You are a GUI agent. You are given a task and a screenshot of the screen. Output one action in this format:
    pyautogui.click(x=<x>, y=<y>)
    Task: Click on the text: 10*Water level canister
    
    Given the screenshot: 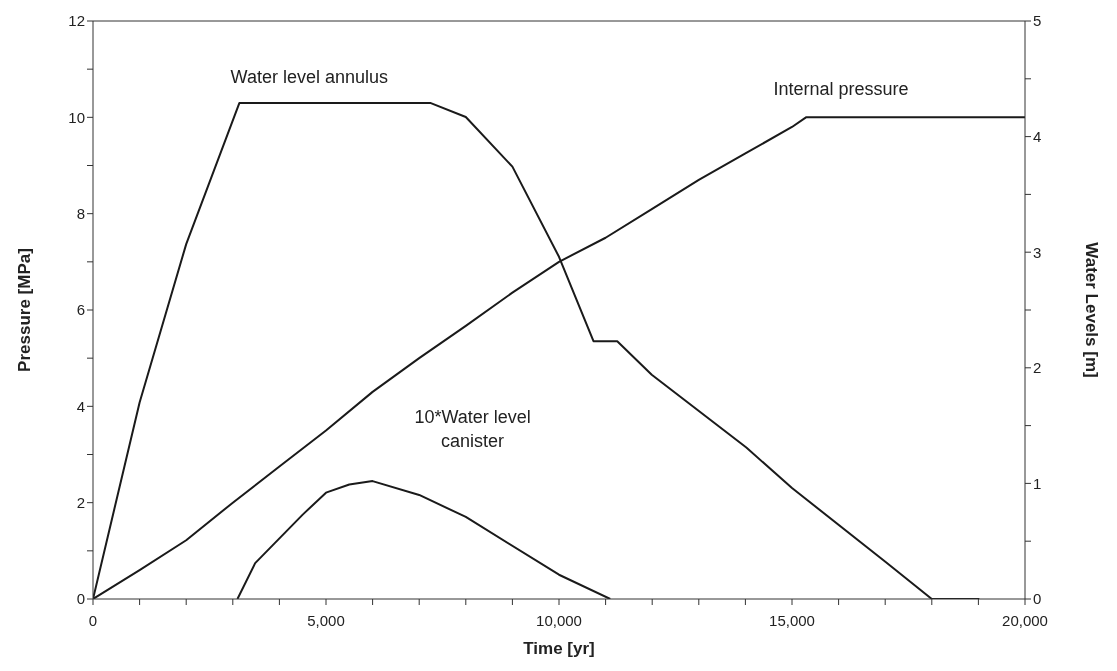 What is the action you would take?
    pyautogui.click(x=472, y=429)
    